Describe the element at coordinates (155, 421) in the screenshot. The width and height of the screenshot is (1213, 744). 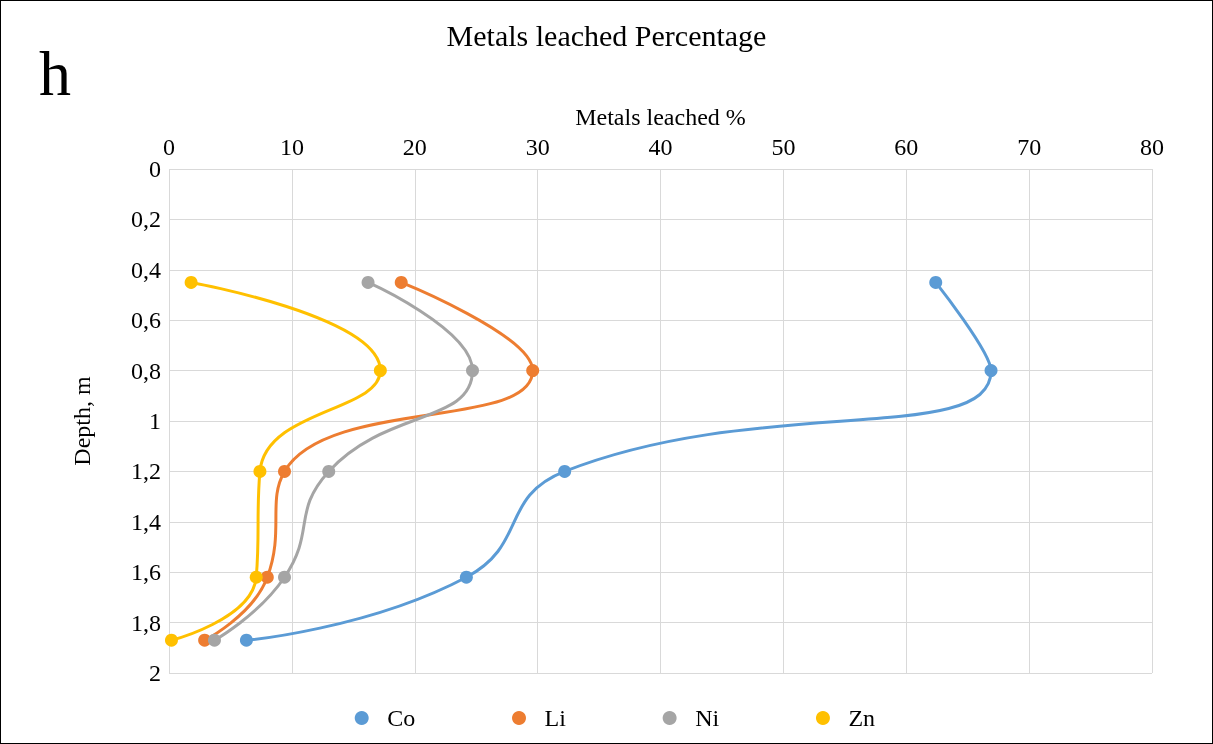
I see `y-tick-label: 1` at that location.